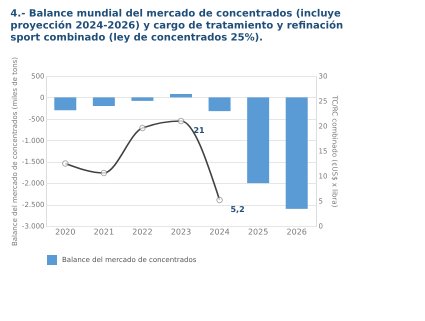  I want to click on chart-title: 4.- Balance mundial del mercado de concentrados (incluye proyección 2024-2026) y cargo de tratamiento y refinación sport combinado (ley de concentrados 25%)., so click(177, 26).